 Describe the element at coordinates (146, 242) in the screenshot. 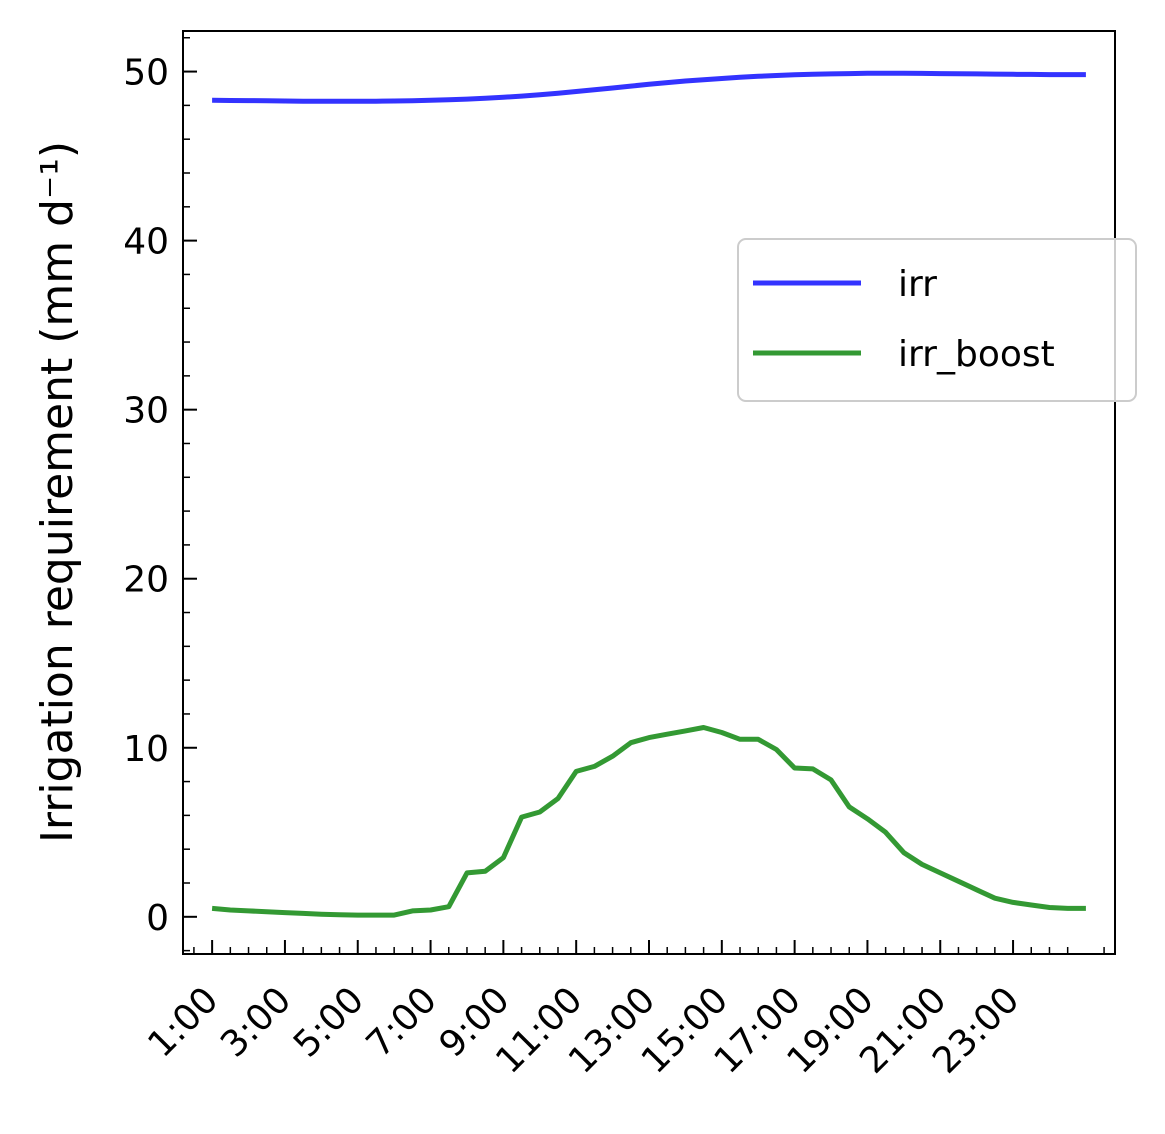

I see `y-tick-label: 40` at that location.